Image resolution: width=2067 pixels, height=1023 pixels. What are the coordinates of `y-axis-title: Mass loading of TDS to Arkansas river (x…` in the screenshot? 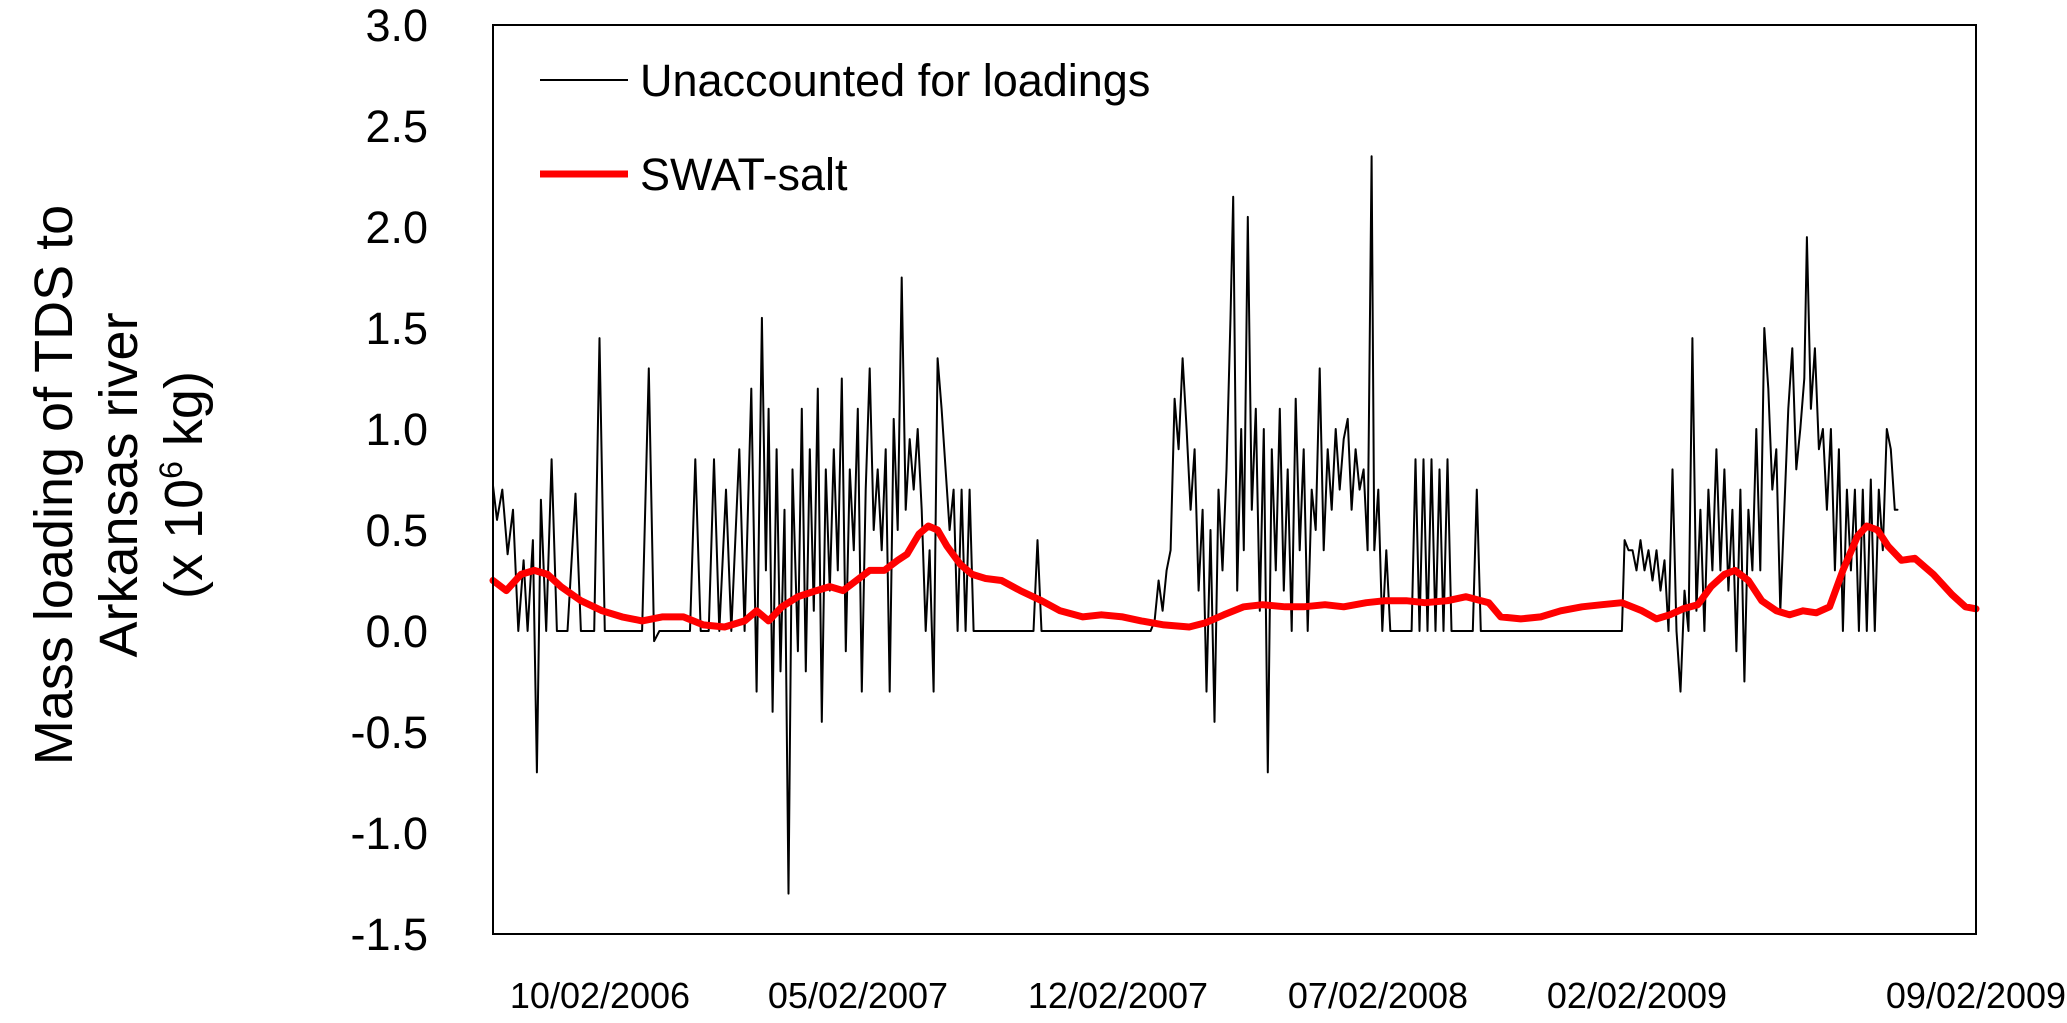 It's located at (119, 485).